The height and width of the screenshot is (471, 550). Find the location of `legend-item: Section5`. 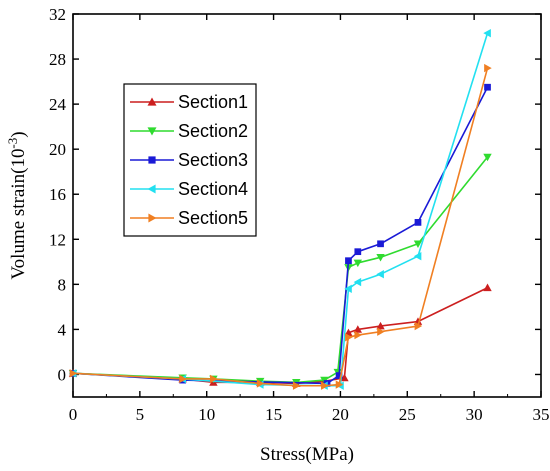

legend-item: Section5 is located at coordinates (189, 218).